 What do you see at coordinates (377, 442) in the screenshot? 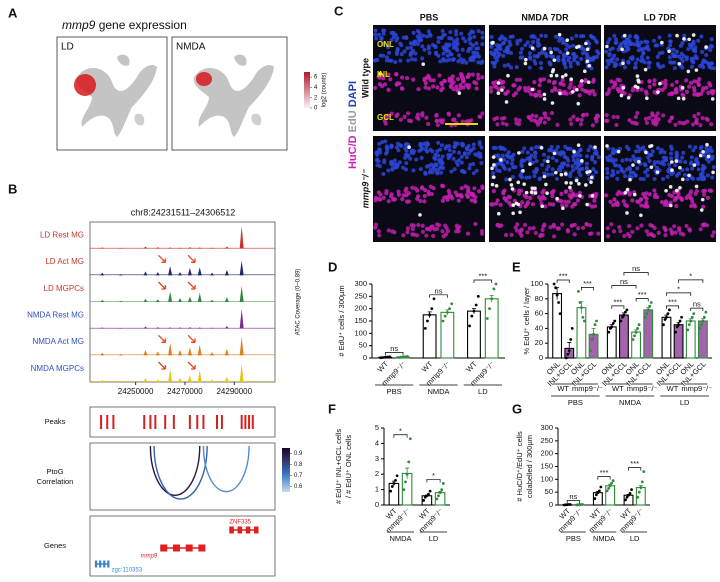
I see `y-tick-label: 4` at bounding box center [377, 442].